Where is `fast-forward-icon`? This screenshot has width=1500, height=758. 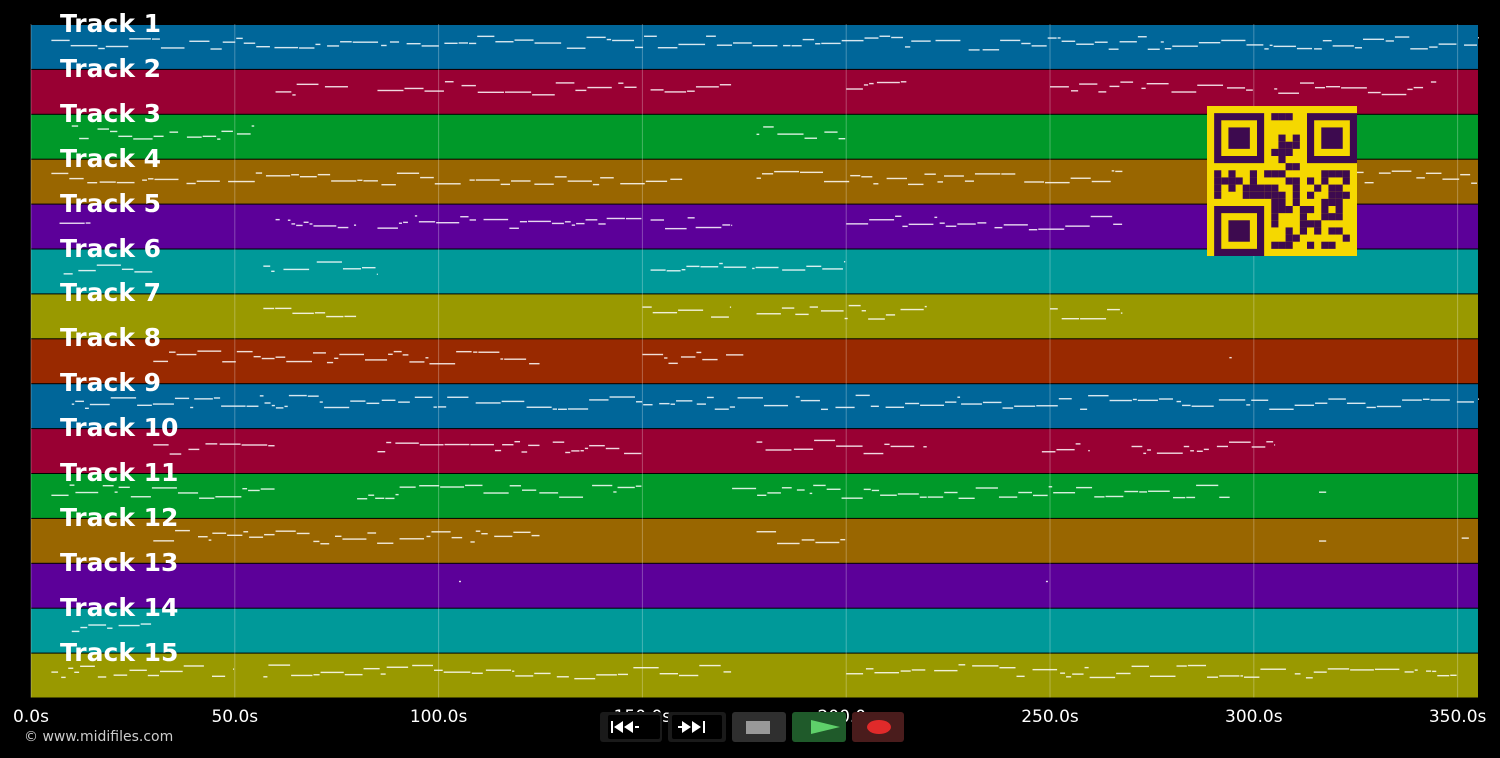 fast-forward-icon is located at coordinates (691, 727).